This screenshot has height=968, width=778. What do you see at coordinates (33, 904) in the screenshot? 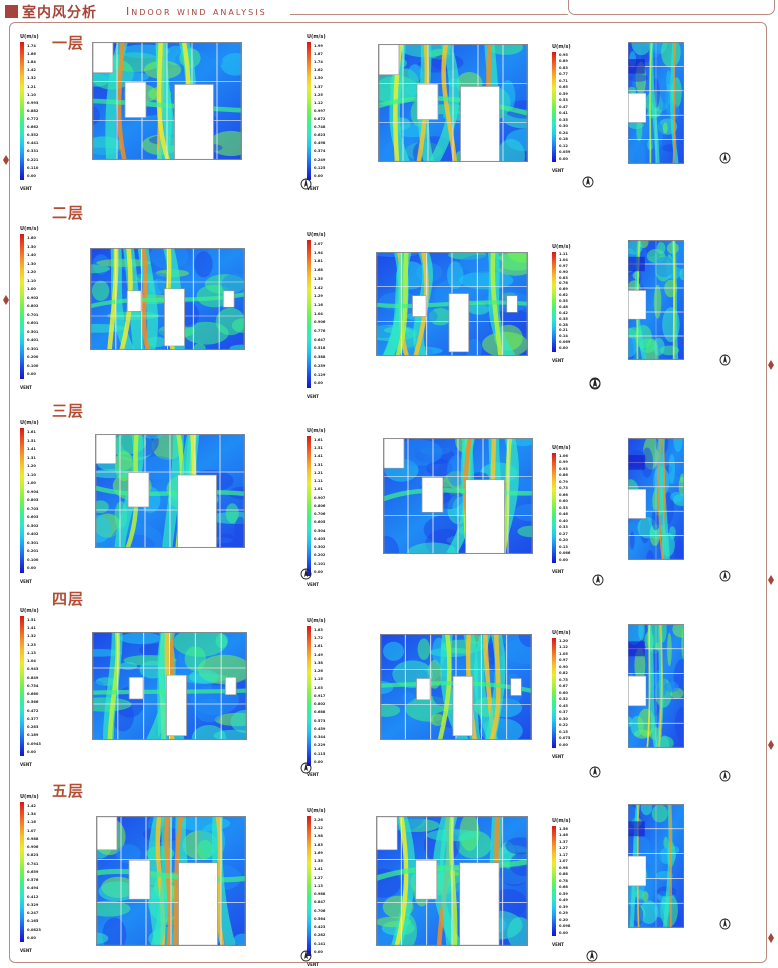
I see `legend-tick-label: 0.329` at bounding box center [33, 904].